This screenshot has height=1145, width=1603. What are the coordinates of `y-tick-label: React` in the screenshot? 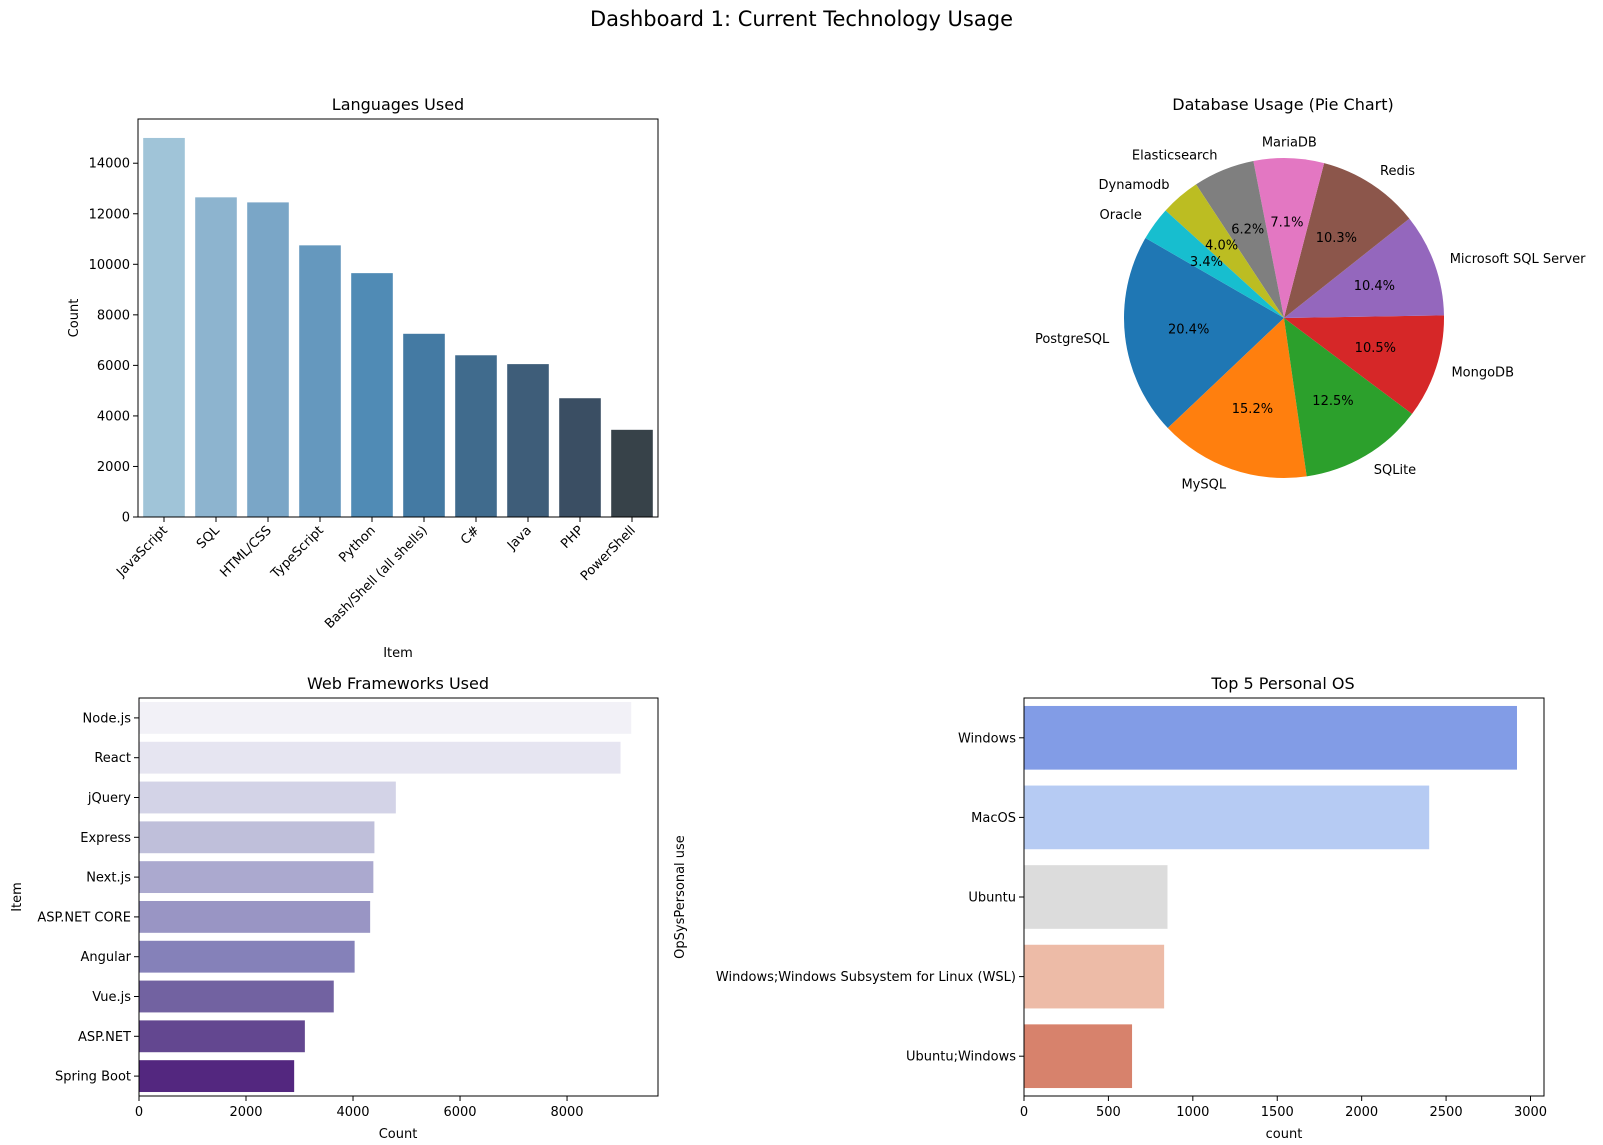 It's located at (112, 758).